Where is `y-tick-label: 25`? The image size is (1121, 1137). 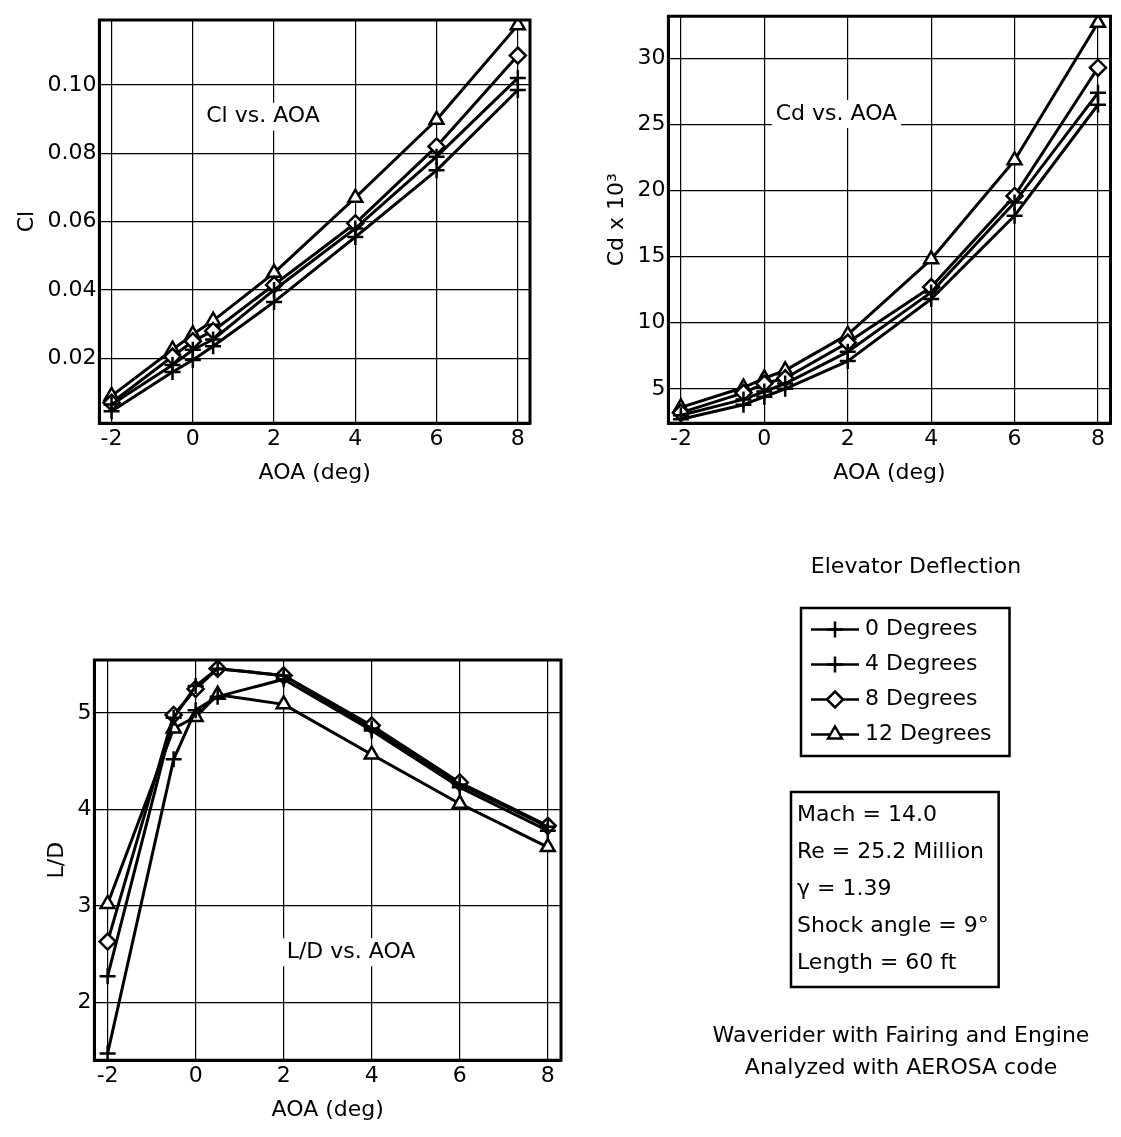
y-tick-label: 25 is located at coordinates (651, 123).